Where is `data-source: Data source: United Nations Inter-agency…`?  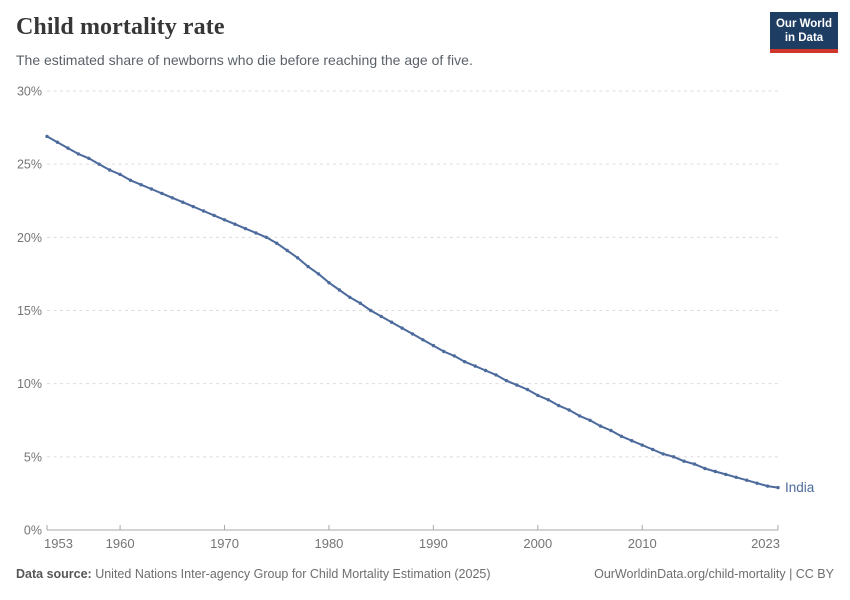 data-source: Data source: United Nations Inter-agency… is located at coordinates (253, 574).